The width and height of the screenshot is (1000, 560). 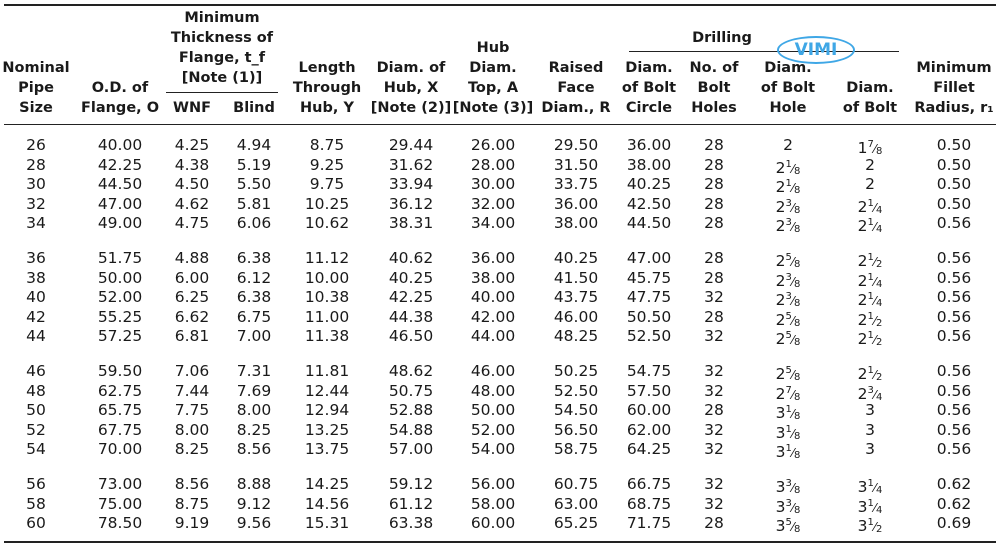 What do you see at coordinates (576, 145) in the screenshot?
I see `cell-raised-face: 29.50` at bounding box center [576, 145].